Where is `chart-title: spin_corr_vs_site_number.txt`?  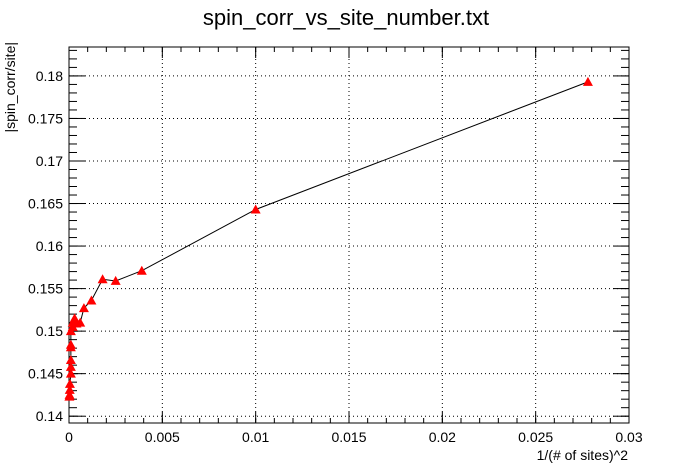
chart-title: spin_corr_vs_site_number.txt is located at coordinates (346, 17).